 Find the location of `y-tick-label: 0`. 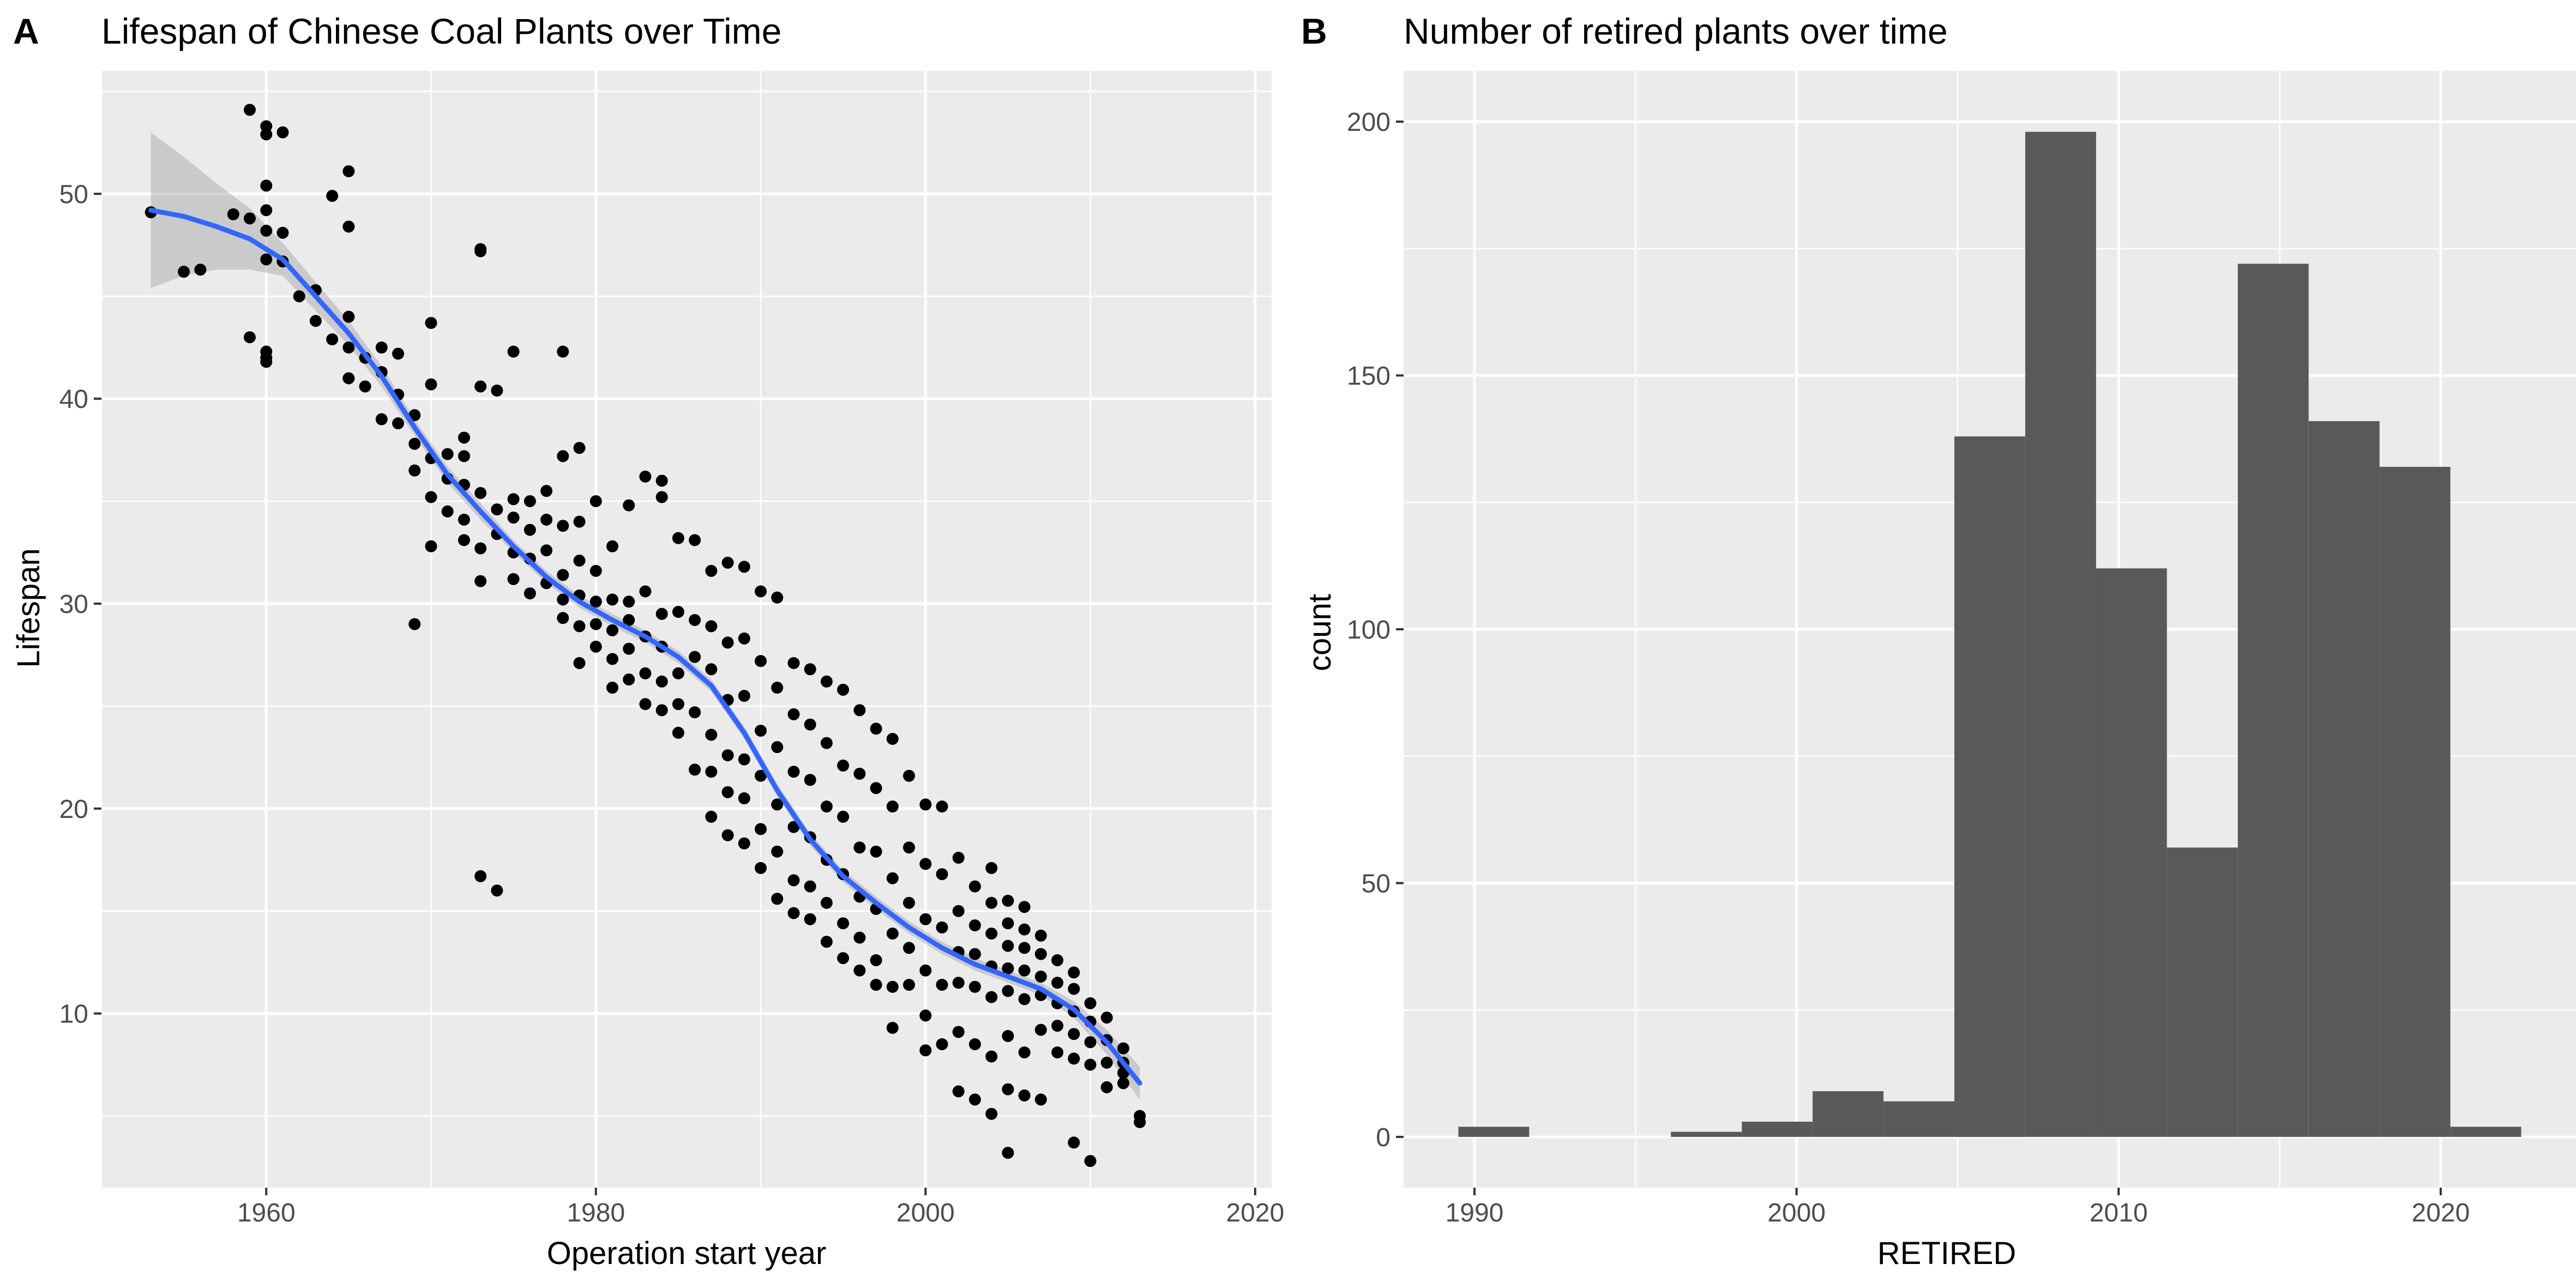

y-tick-label: 0 is located at coordinates (1383, 1137).